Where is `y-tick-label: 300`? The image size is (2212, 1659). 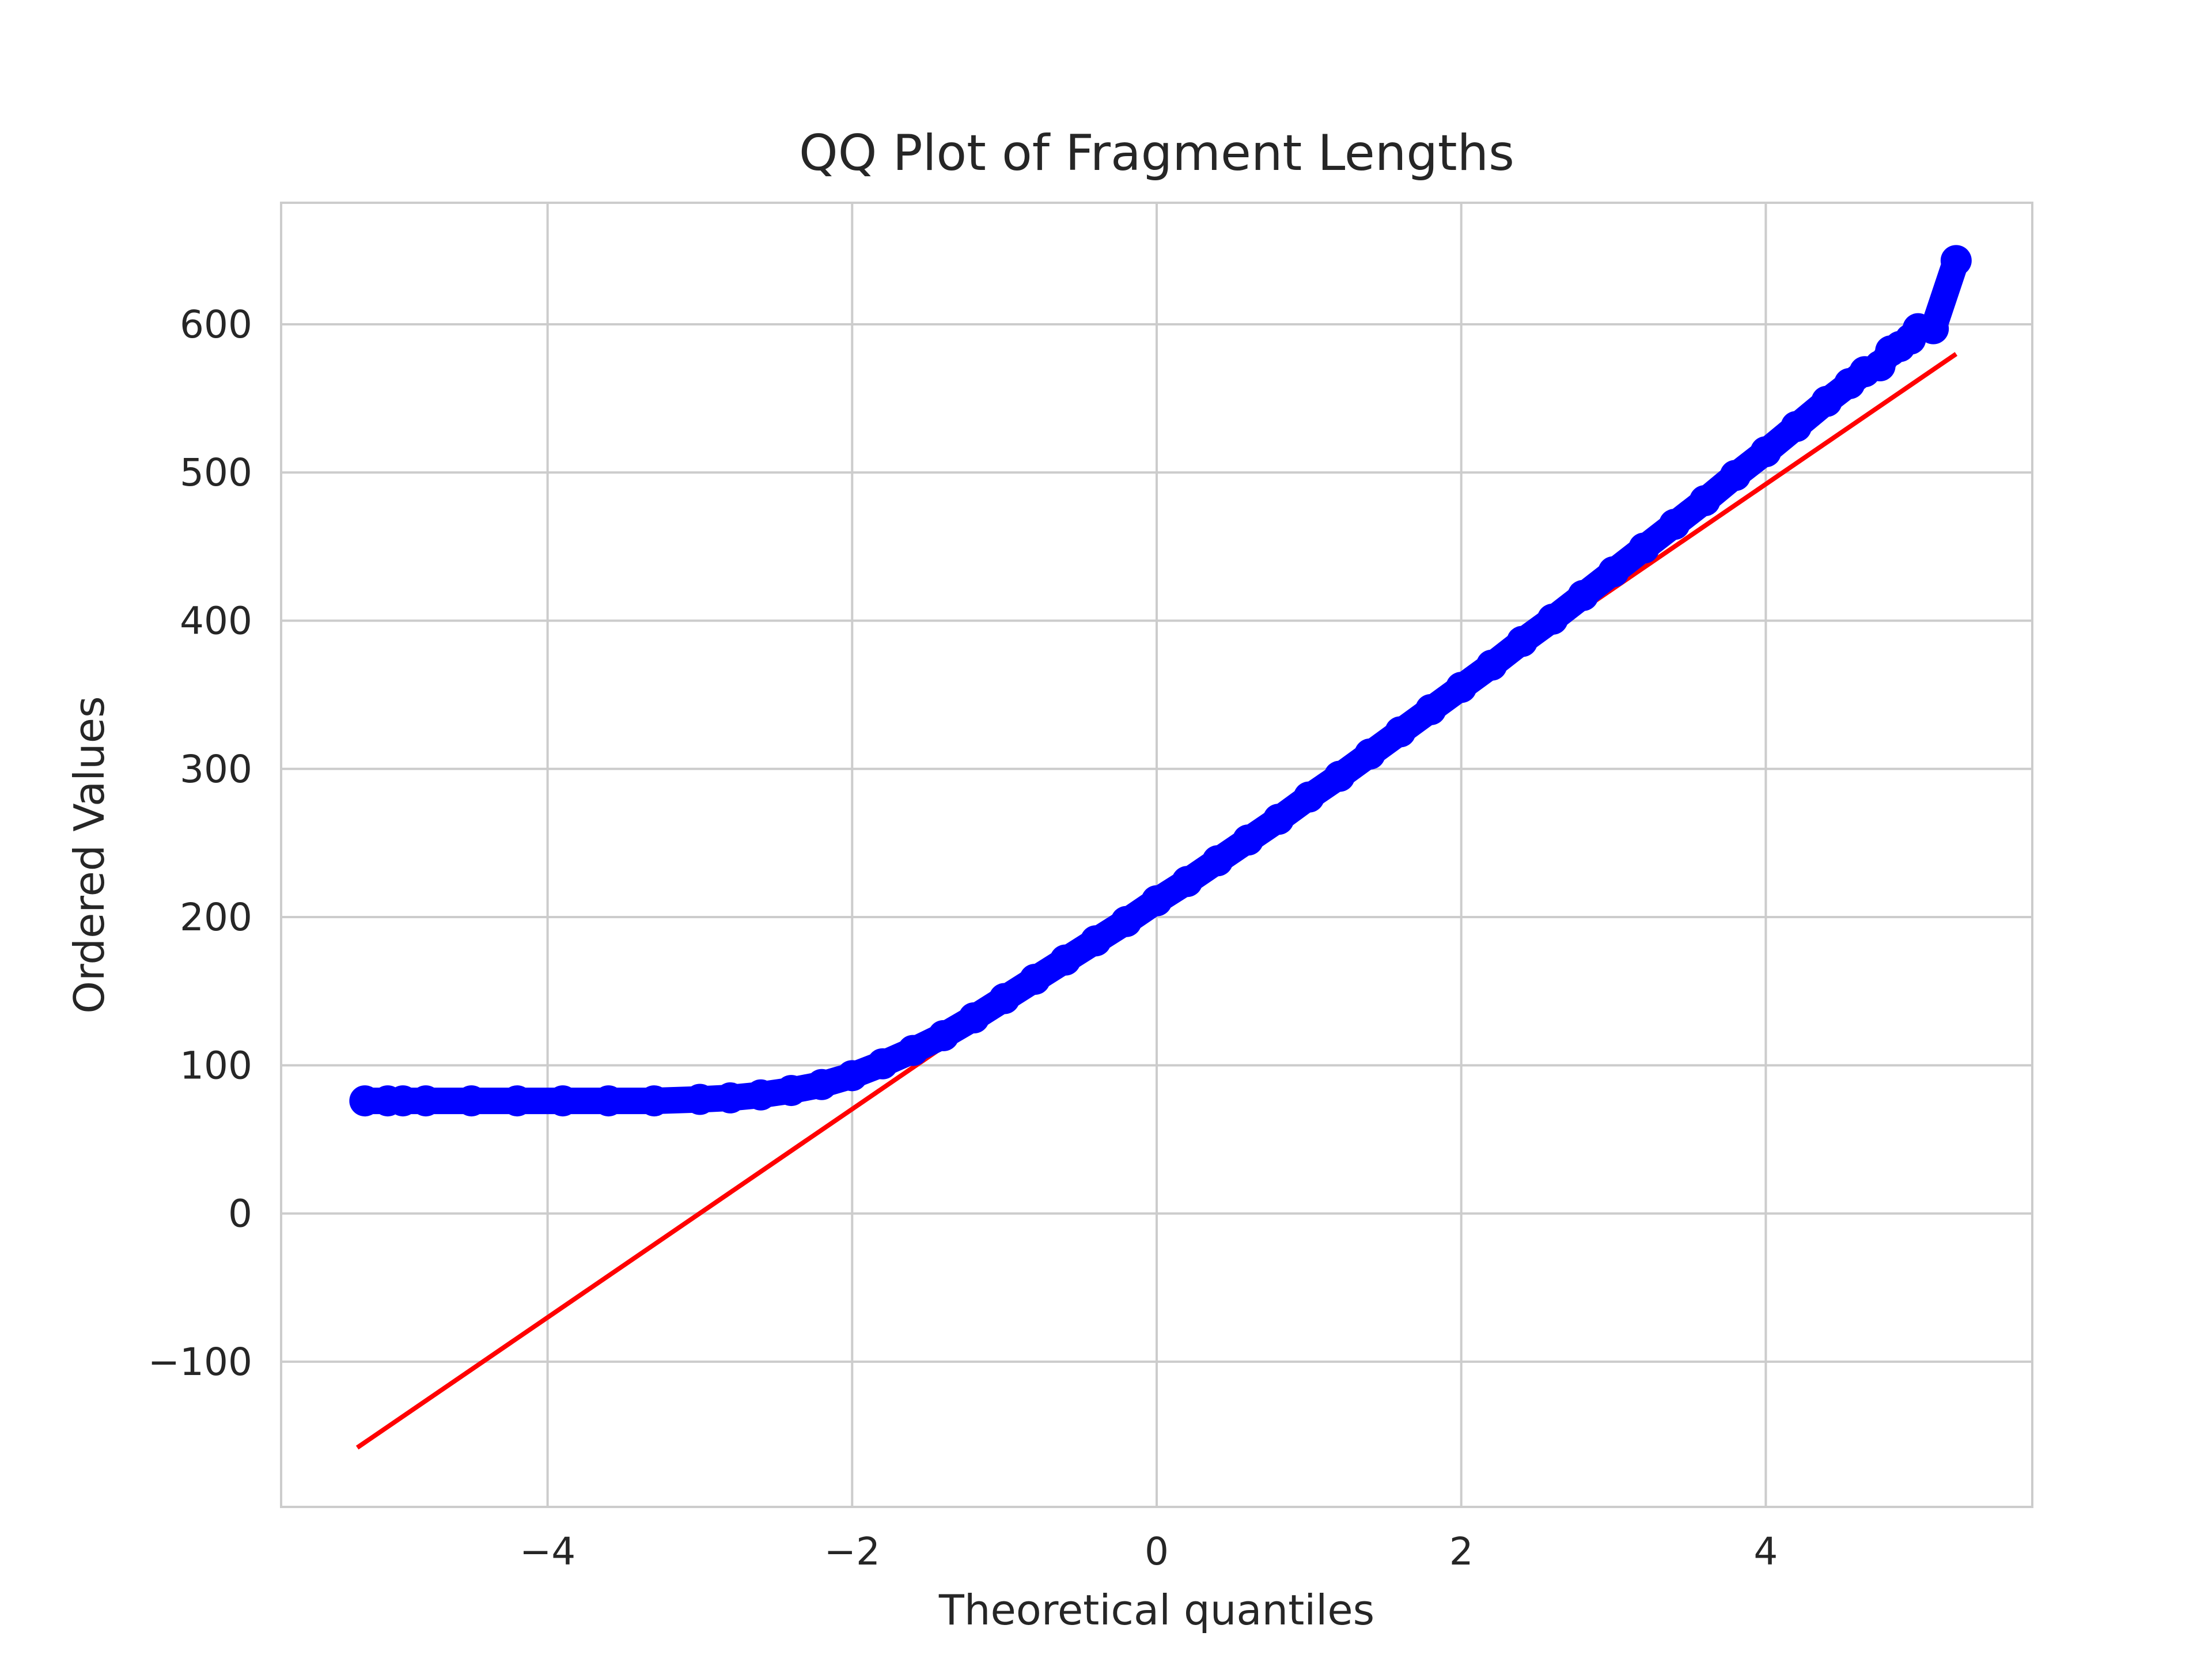
y-tick-label: 300 is located at coordinates (216, 769).